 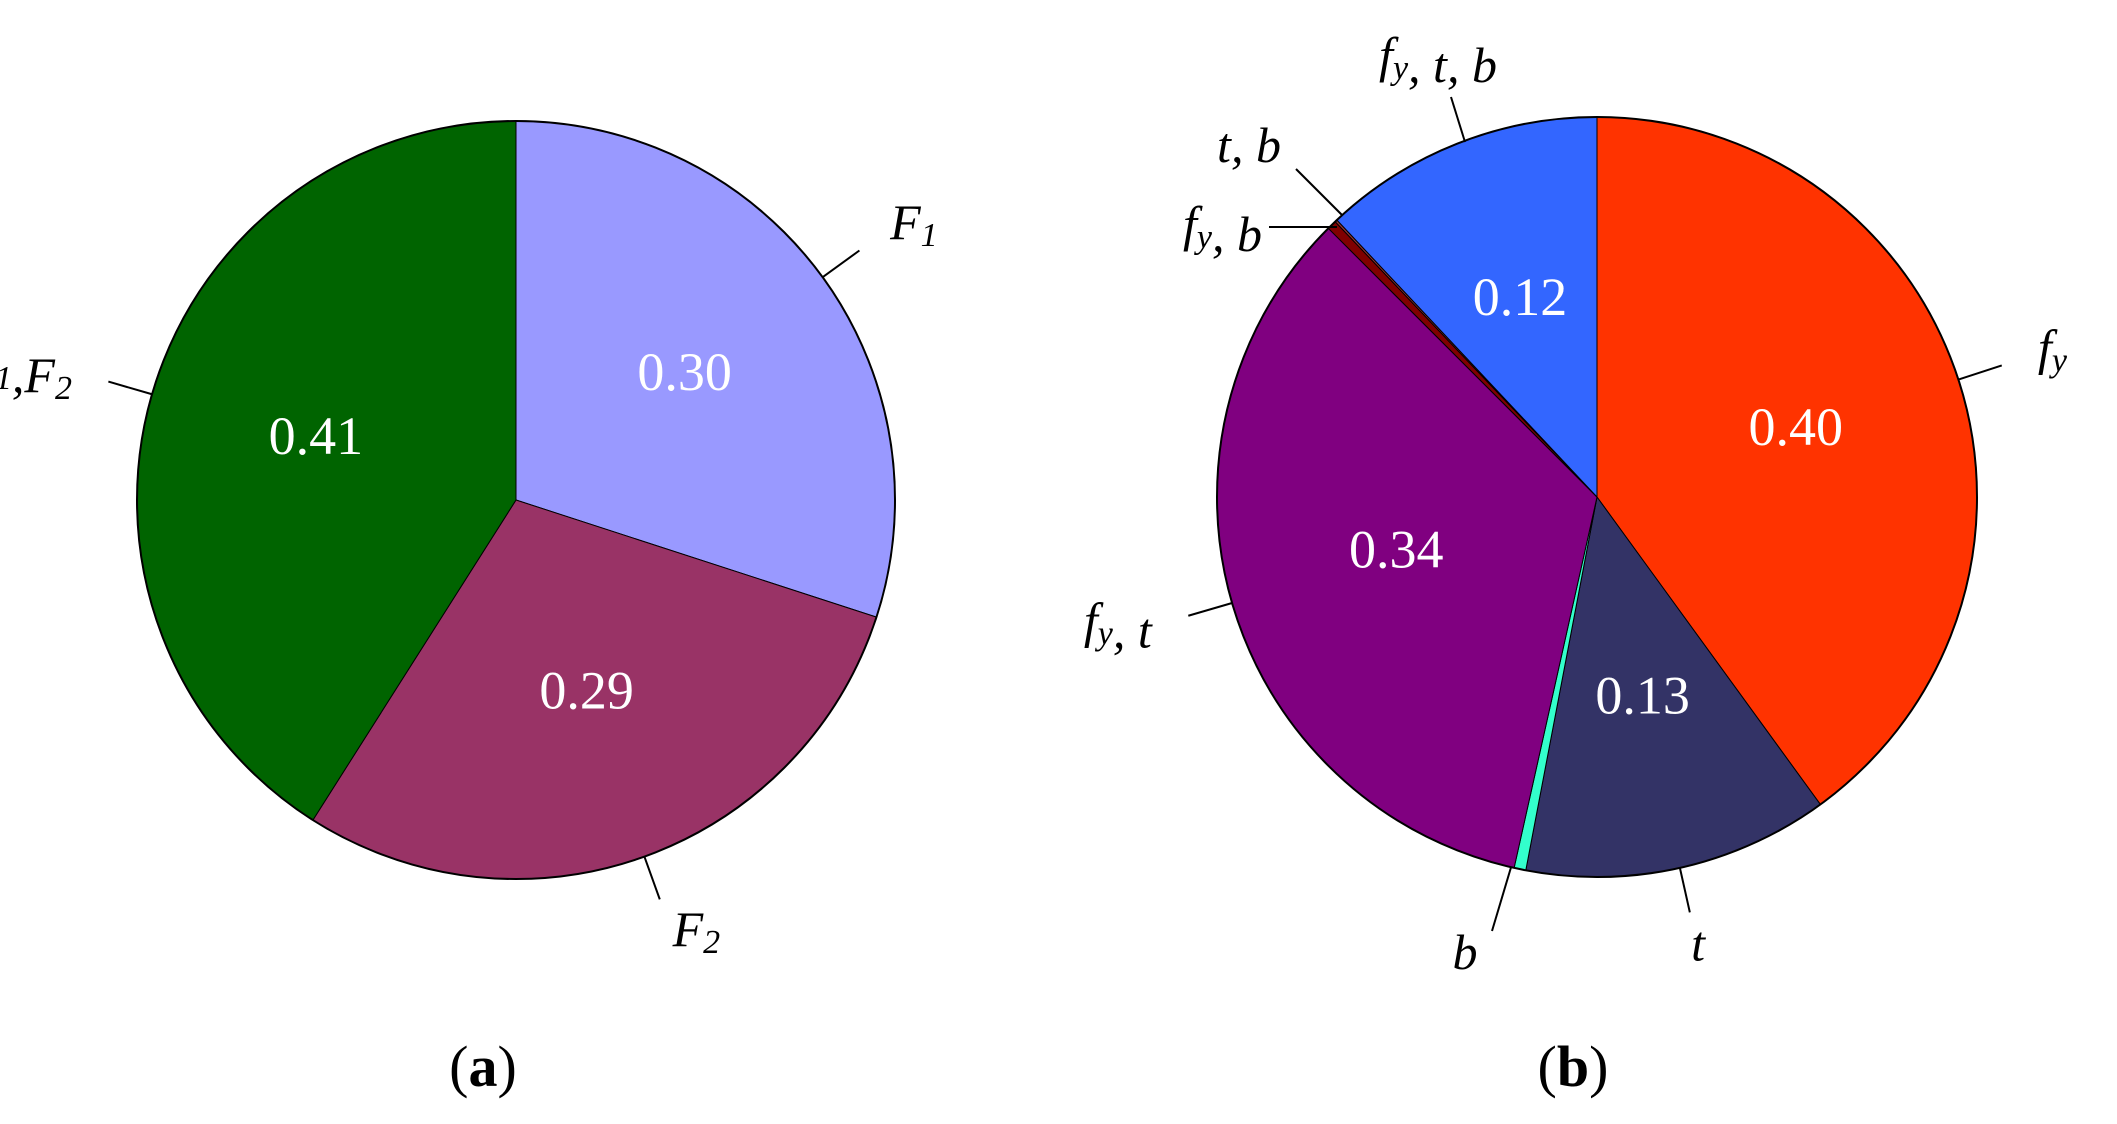 What do you see at coordinates (2053, 349) in the screenshot?
I see `slice-label: fy` at bounding box center [2053, 349].